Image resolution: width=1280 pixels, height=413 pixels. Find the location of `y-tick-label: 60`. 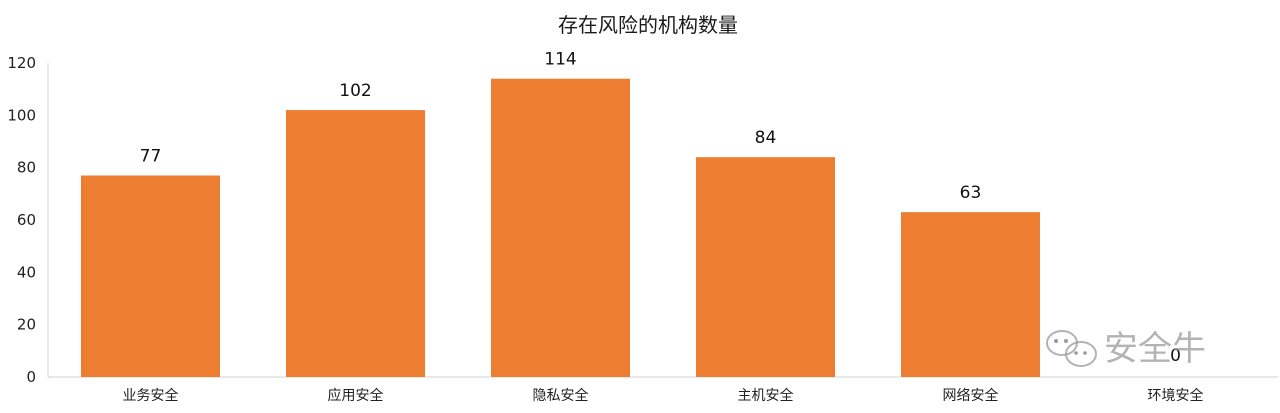

y-tick-label: 60 is located at coordinates (26, 220).